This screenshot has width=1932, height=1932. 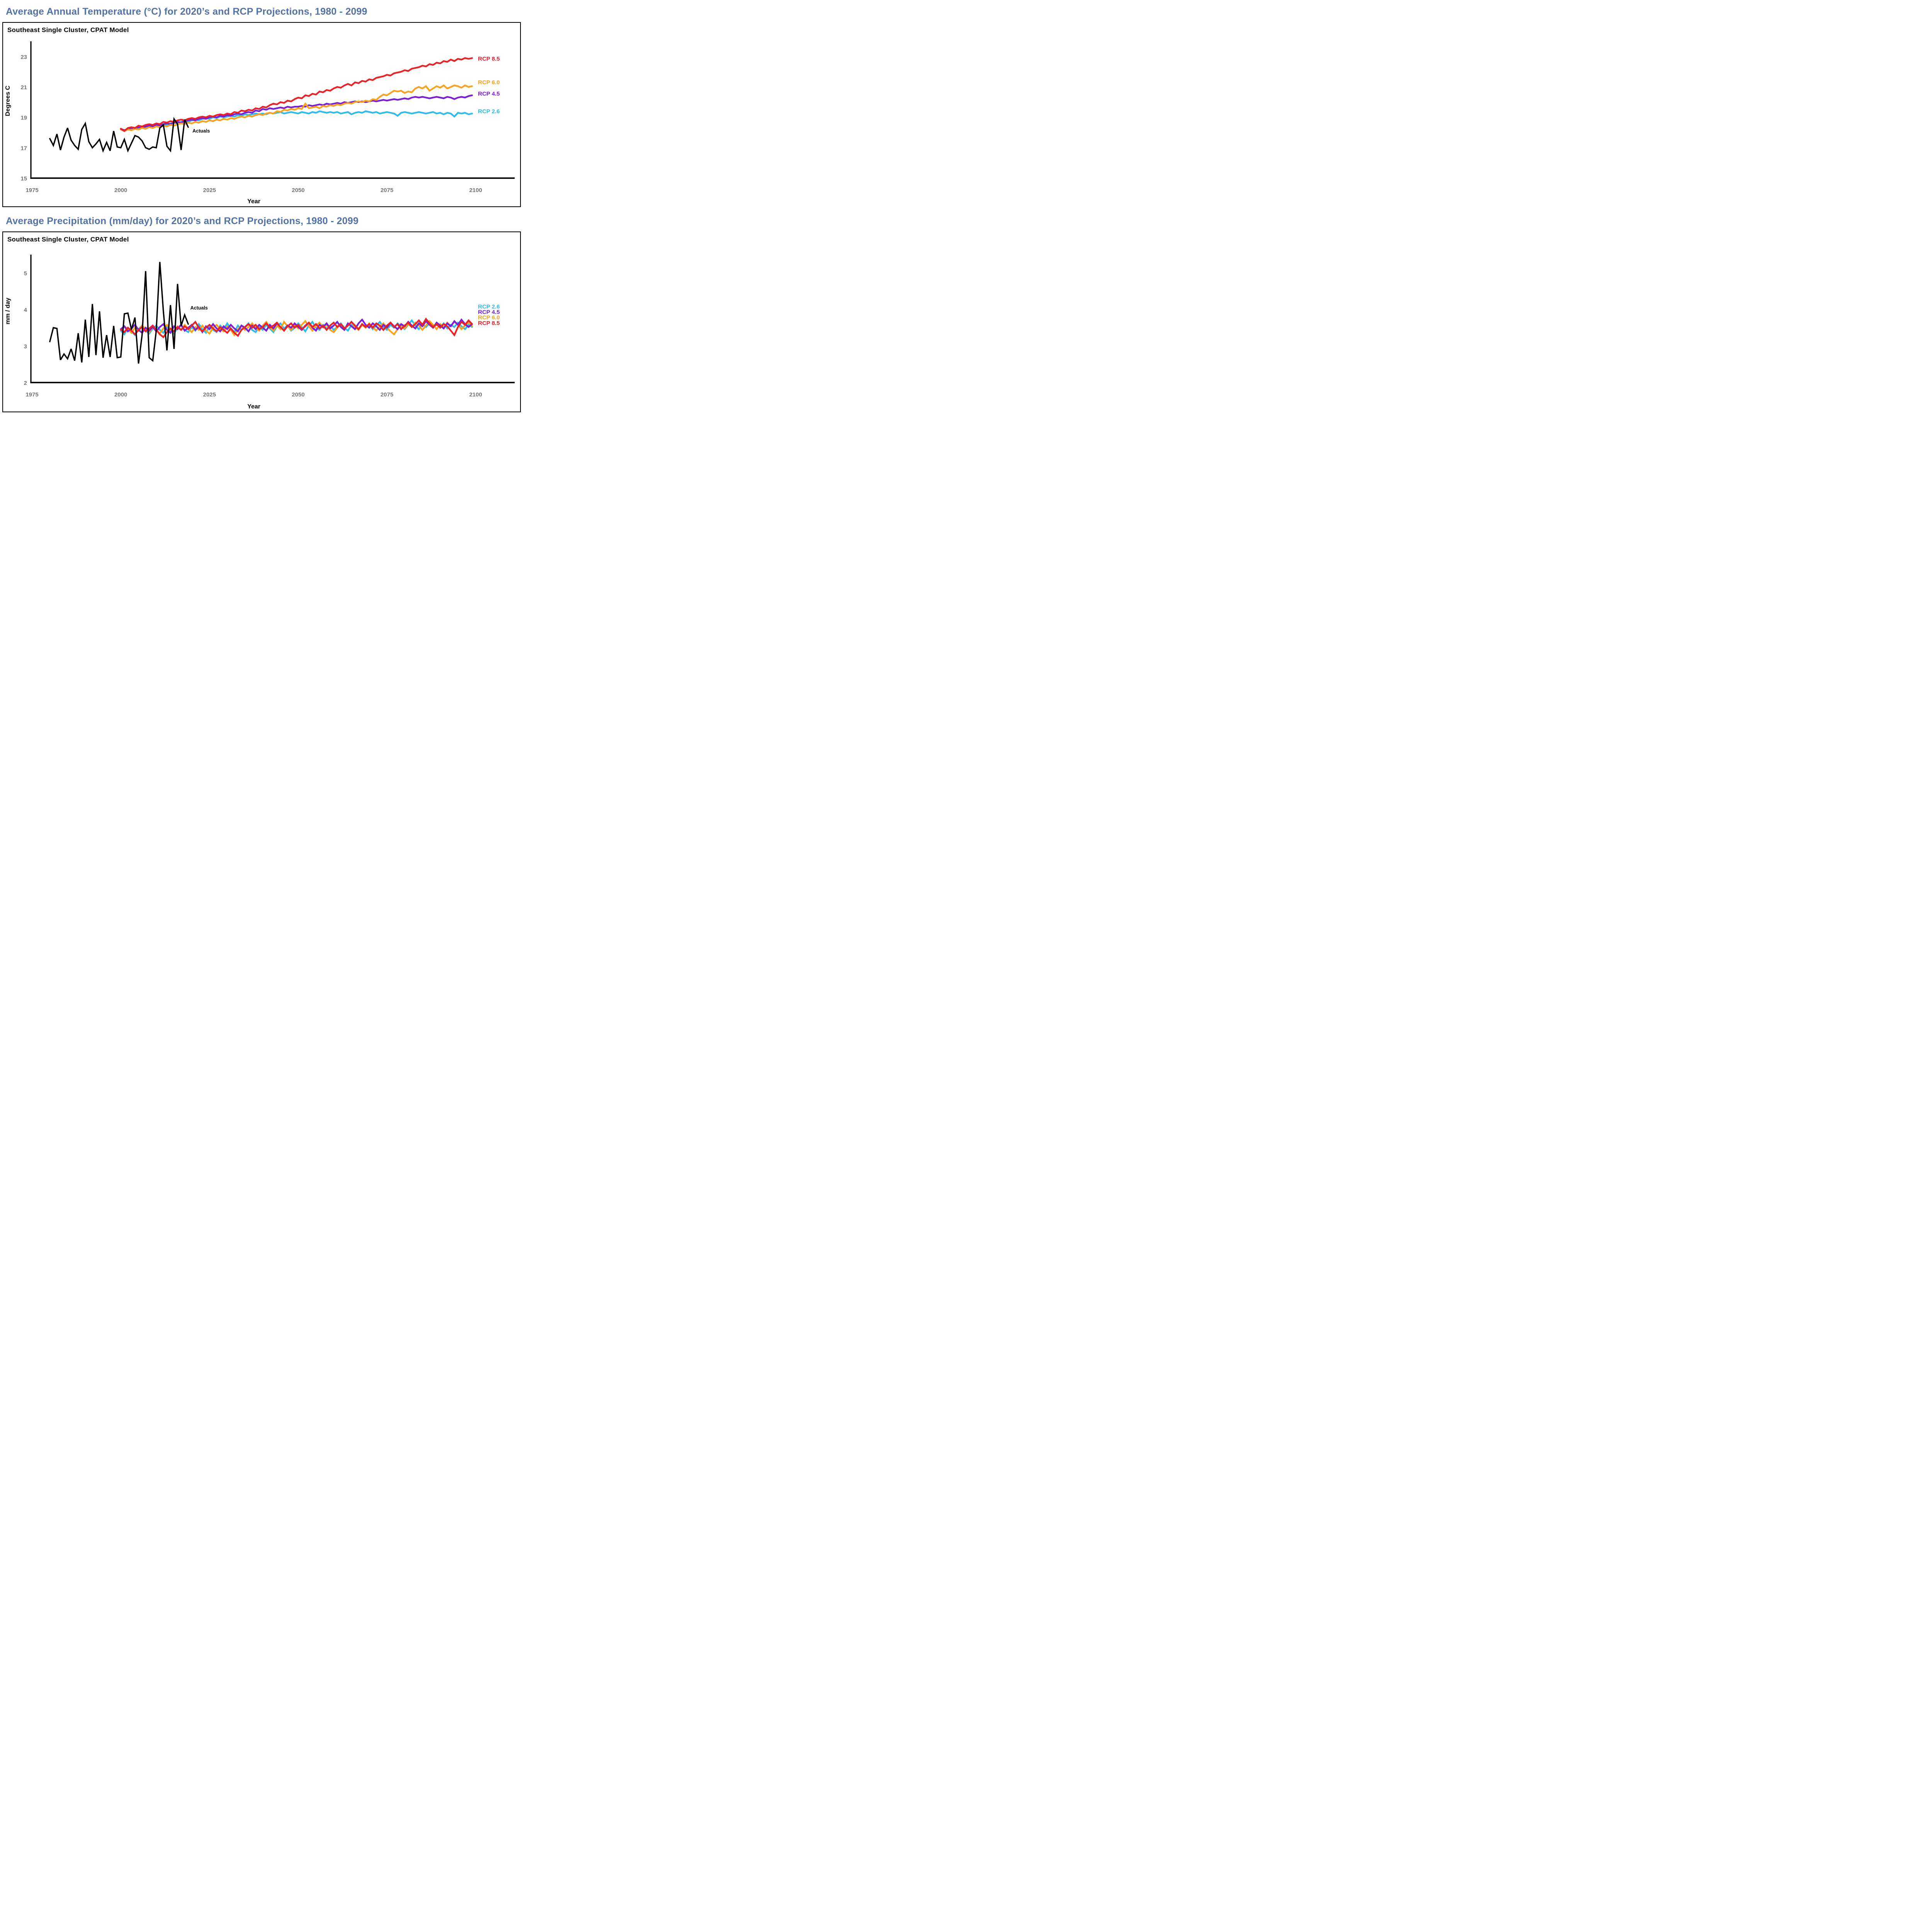 I want to click on y-tick-label-15: 15, so click(x=23, y=178).